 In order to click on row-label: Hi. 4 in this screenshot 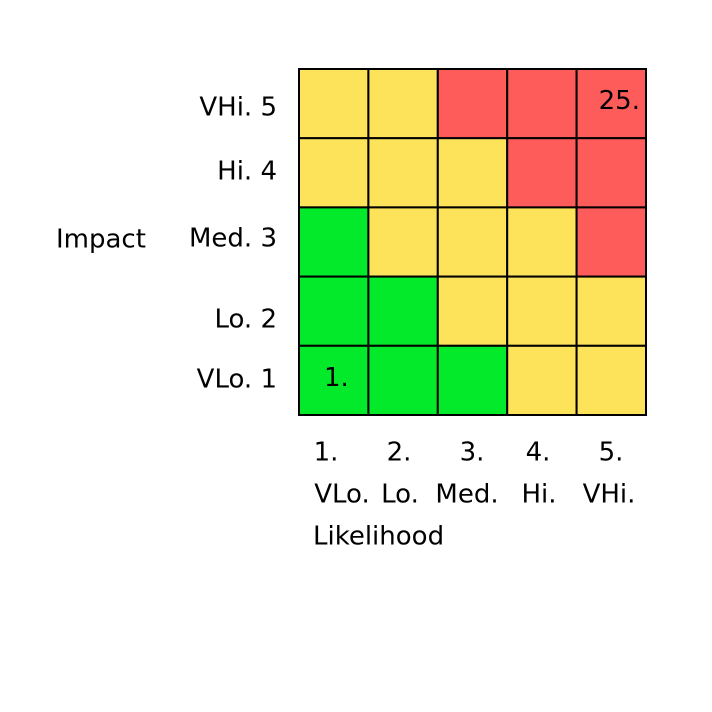, I will do `click(247, 172)`.